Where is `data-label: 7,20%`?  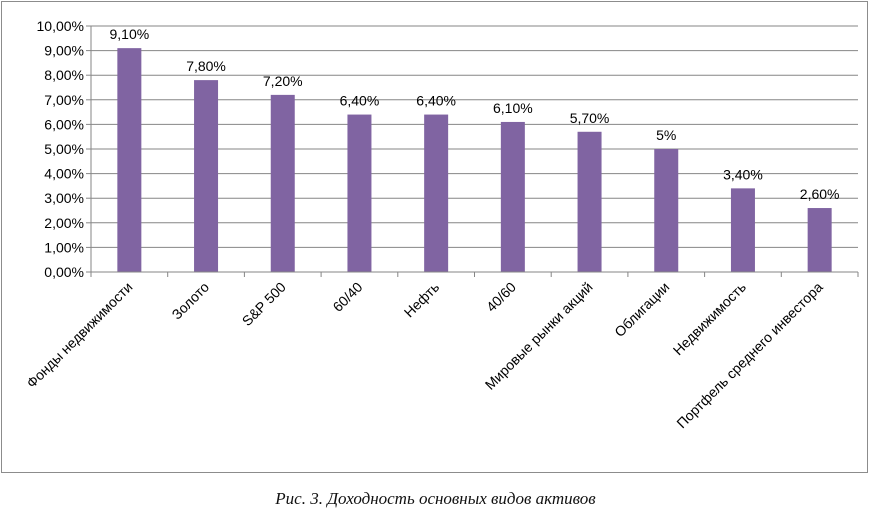
data-label: 7,20% is located at coordinates (283, 81).